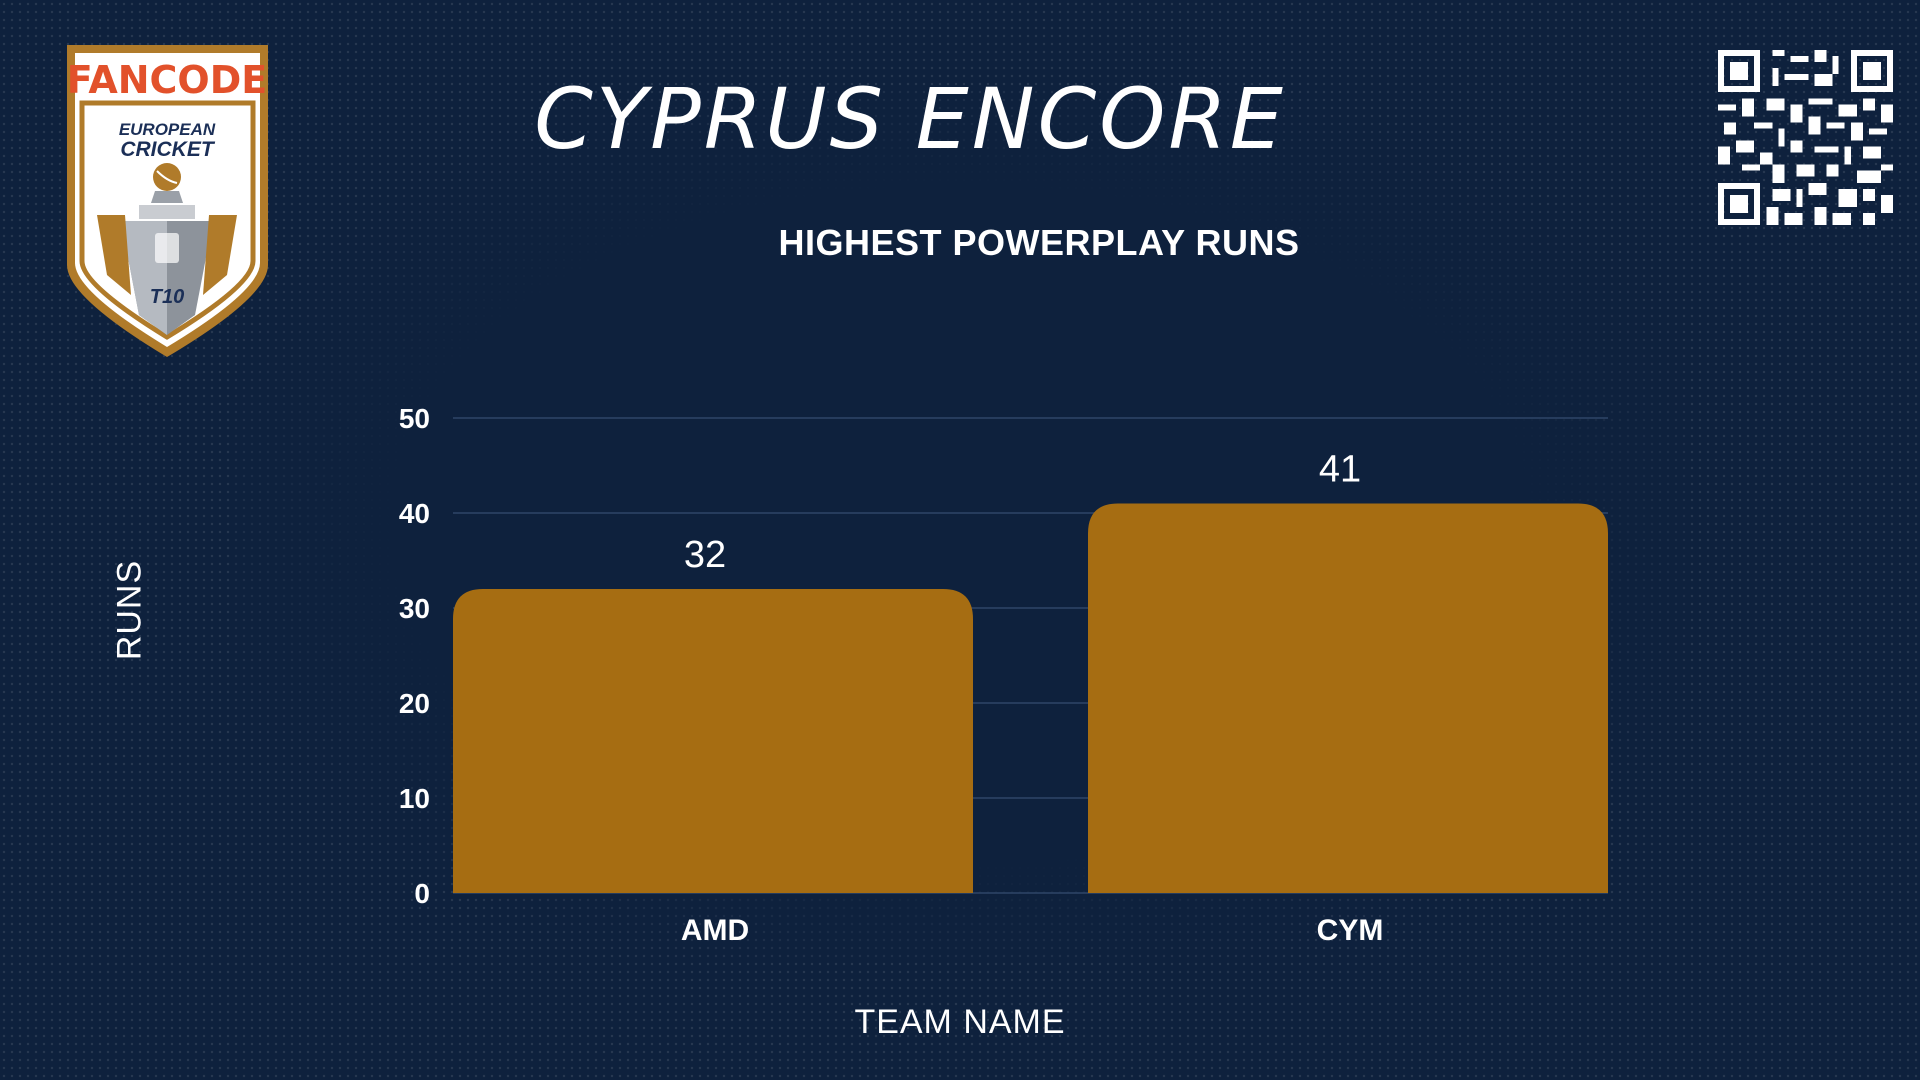  I want to click on logo-brand-text: FANCODE, so click(167, 80).